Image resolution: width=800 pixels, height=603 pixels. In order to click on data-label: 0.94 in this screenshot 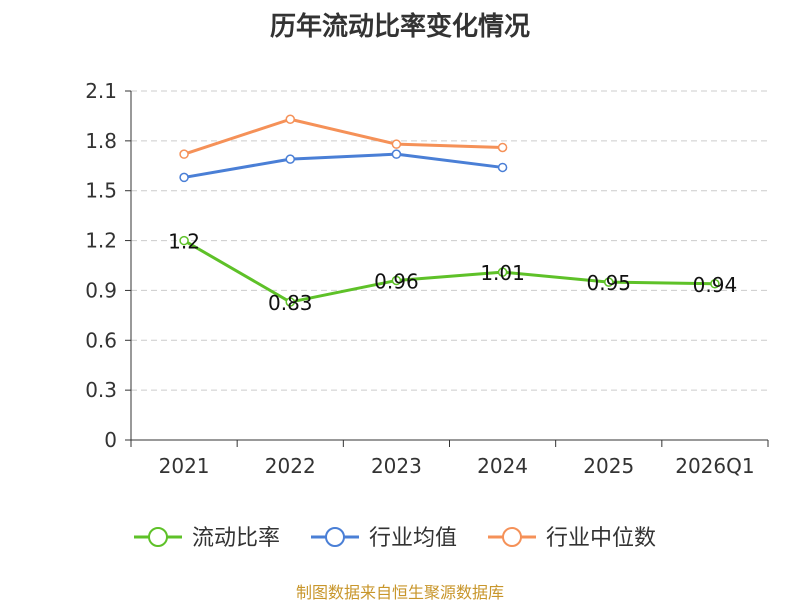, I will do `click(715, 285)`.